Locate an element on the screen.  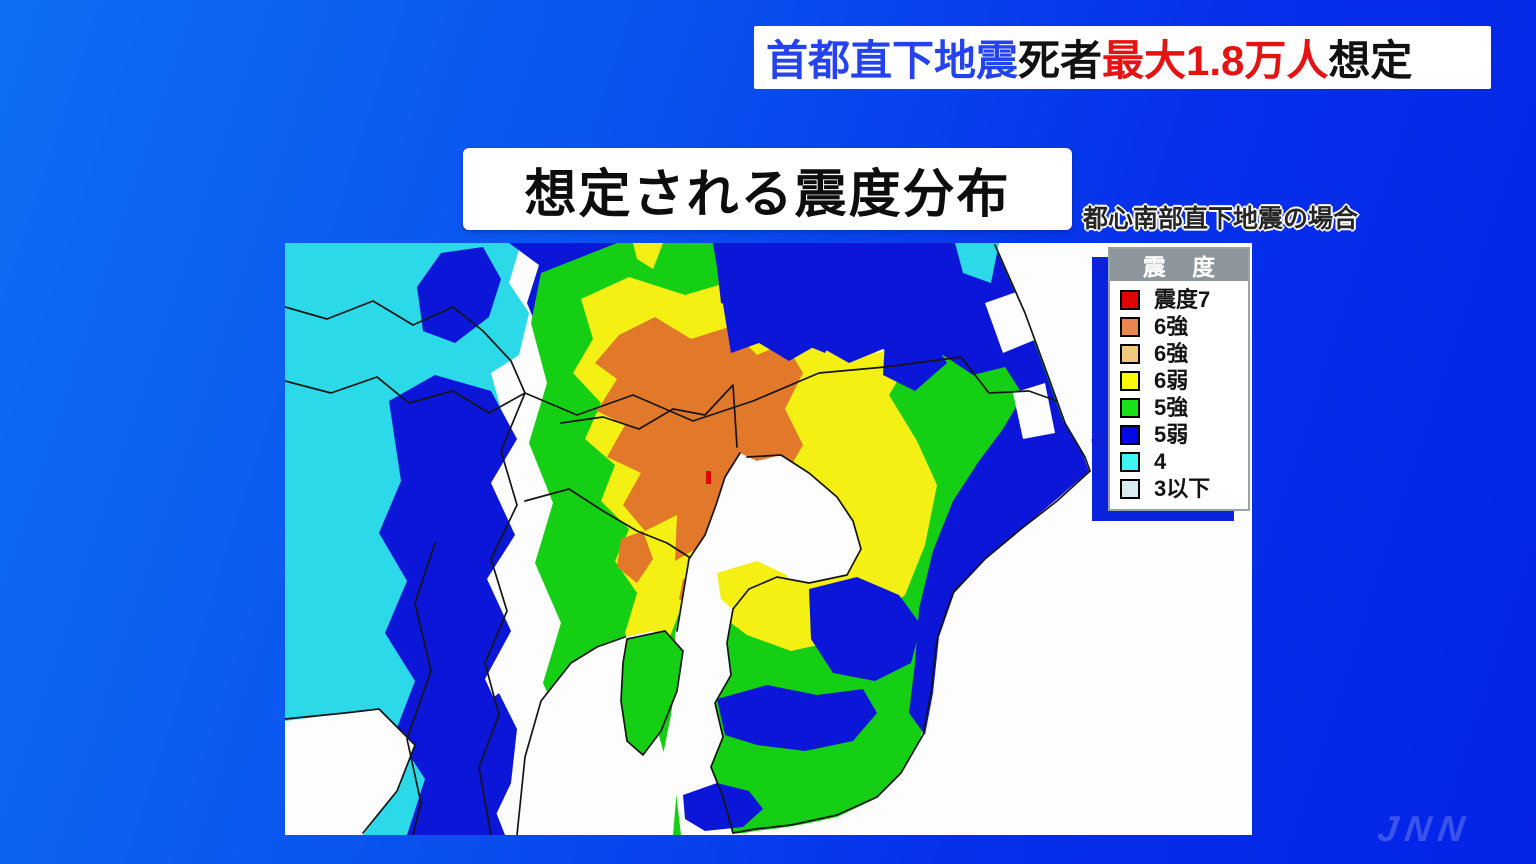
legend-label: 4 is located at coordinates (1160, 461).